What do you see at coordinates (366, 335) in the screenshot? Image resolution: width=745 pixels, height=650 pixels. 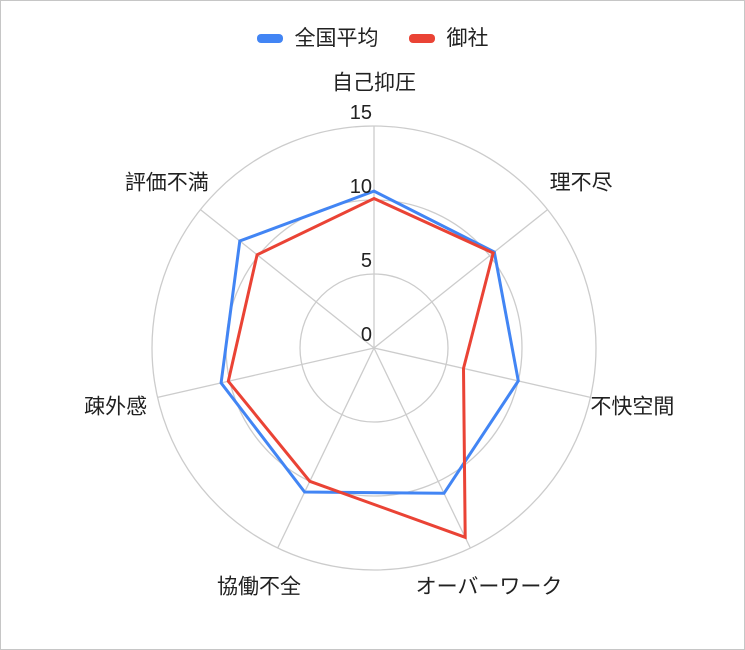 I see `tick-label-0: 0` at bounding box center [366, 335].